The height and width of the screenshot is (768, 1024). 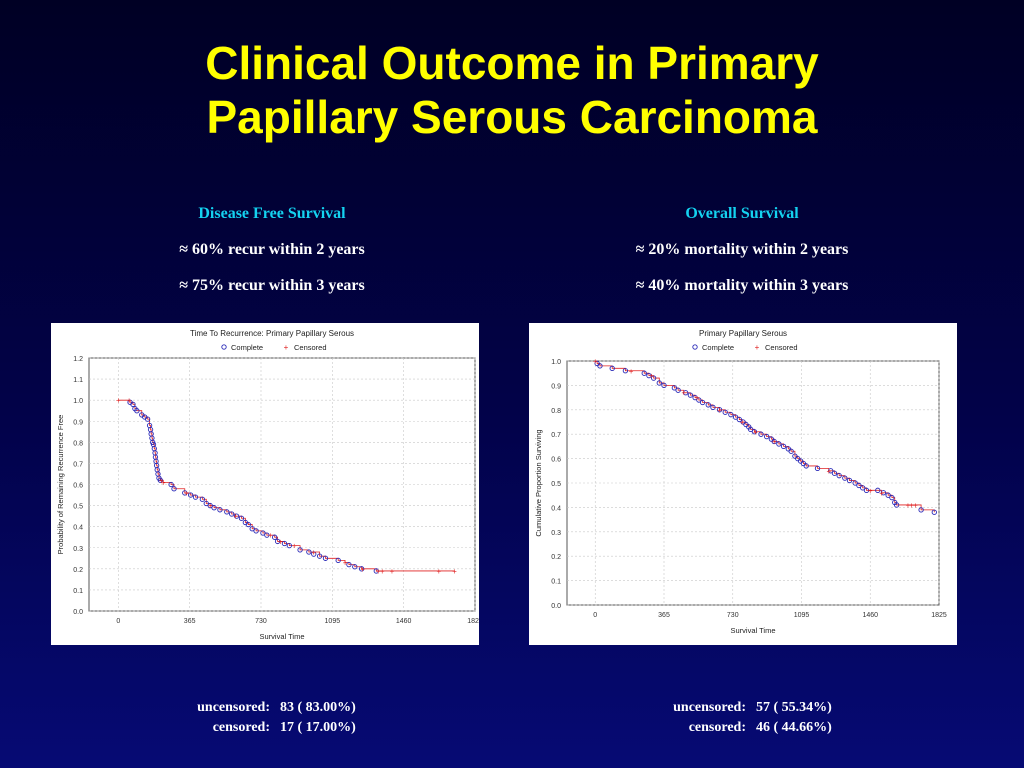 What do you see at coordinates (556, 606) in the screenshot?
I see `y-tick-label: 0.0` at bounding box center [556, 606].